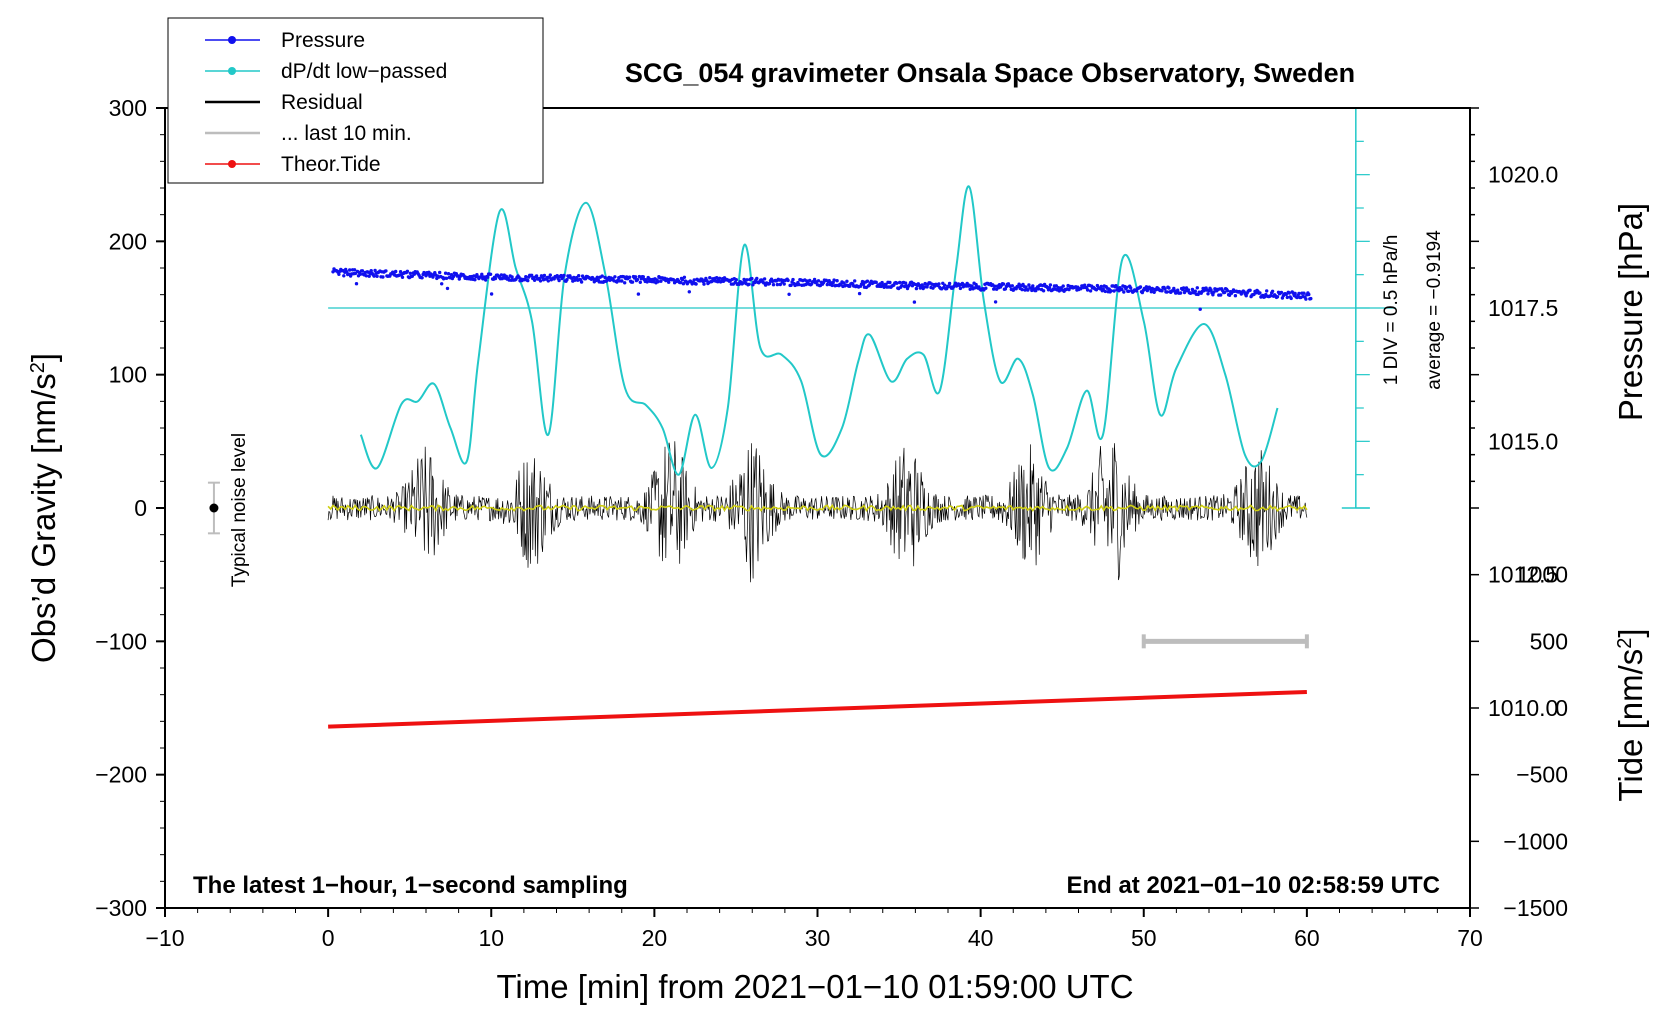 Image resolution: width=1660 pixels, height=1020 pixels. I want to click on legend-label: ... last 10 min., so click(346, 133).